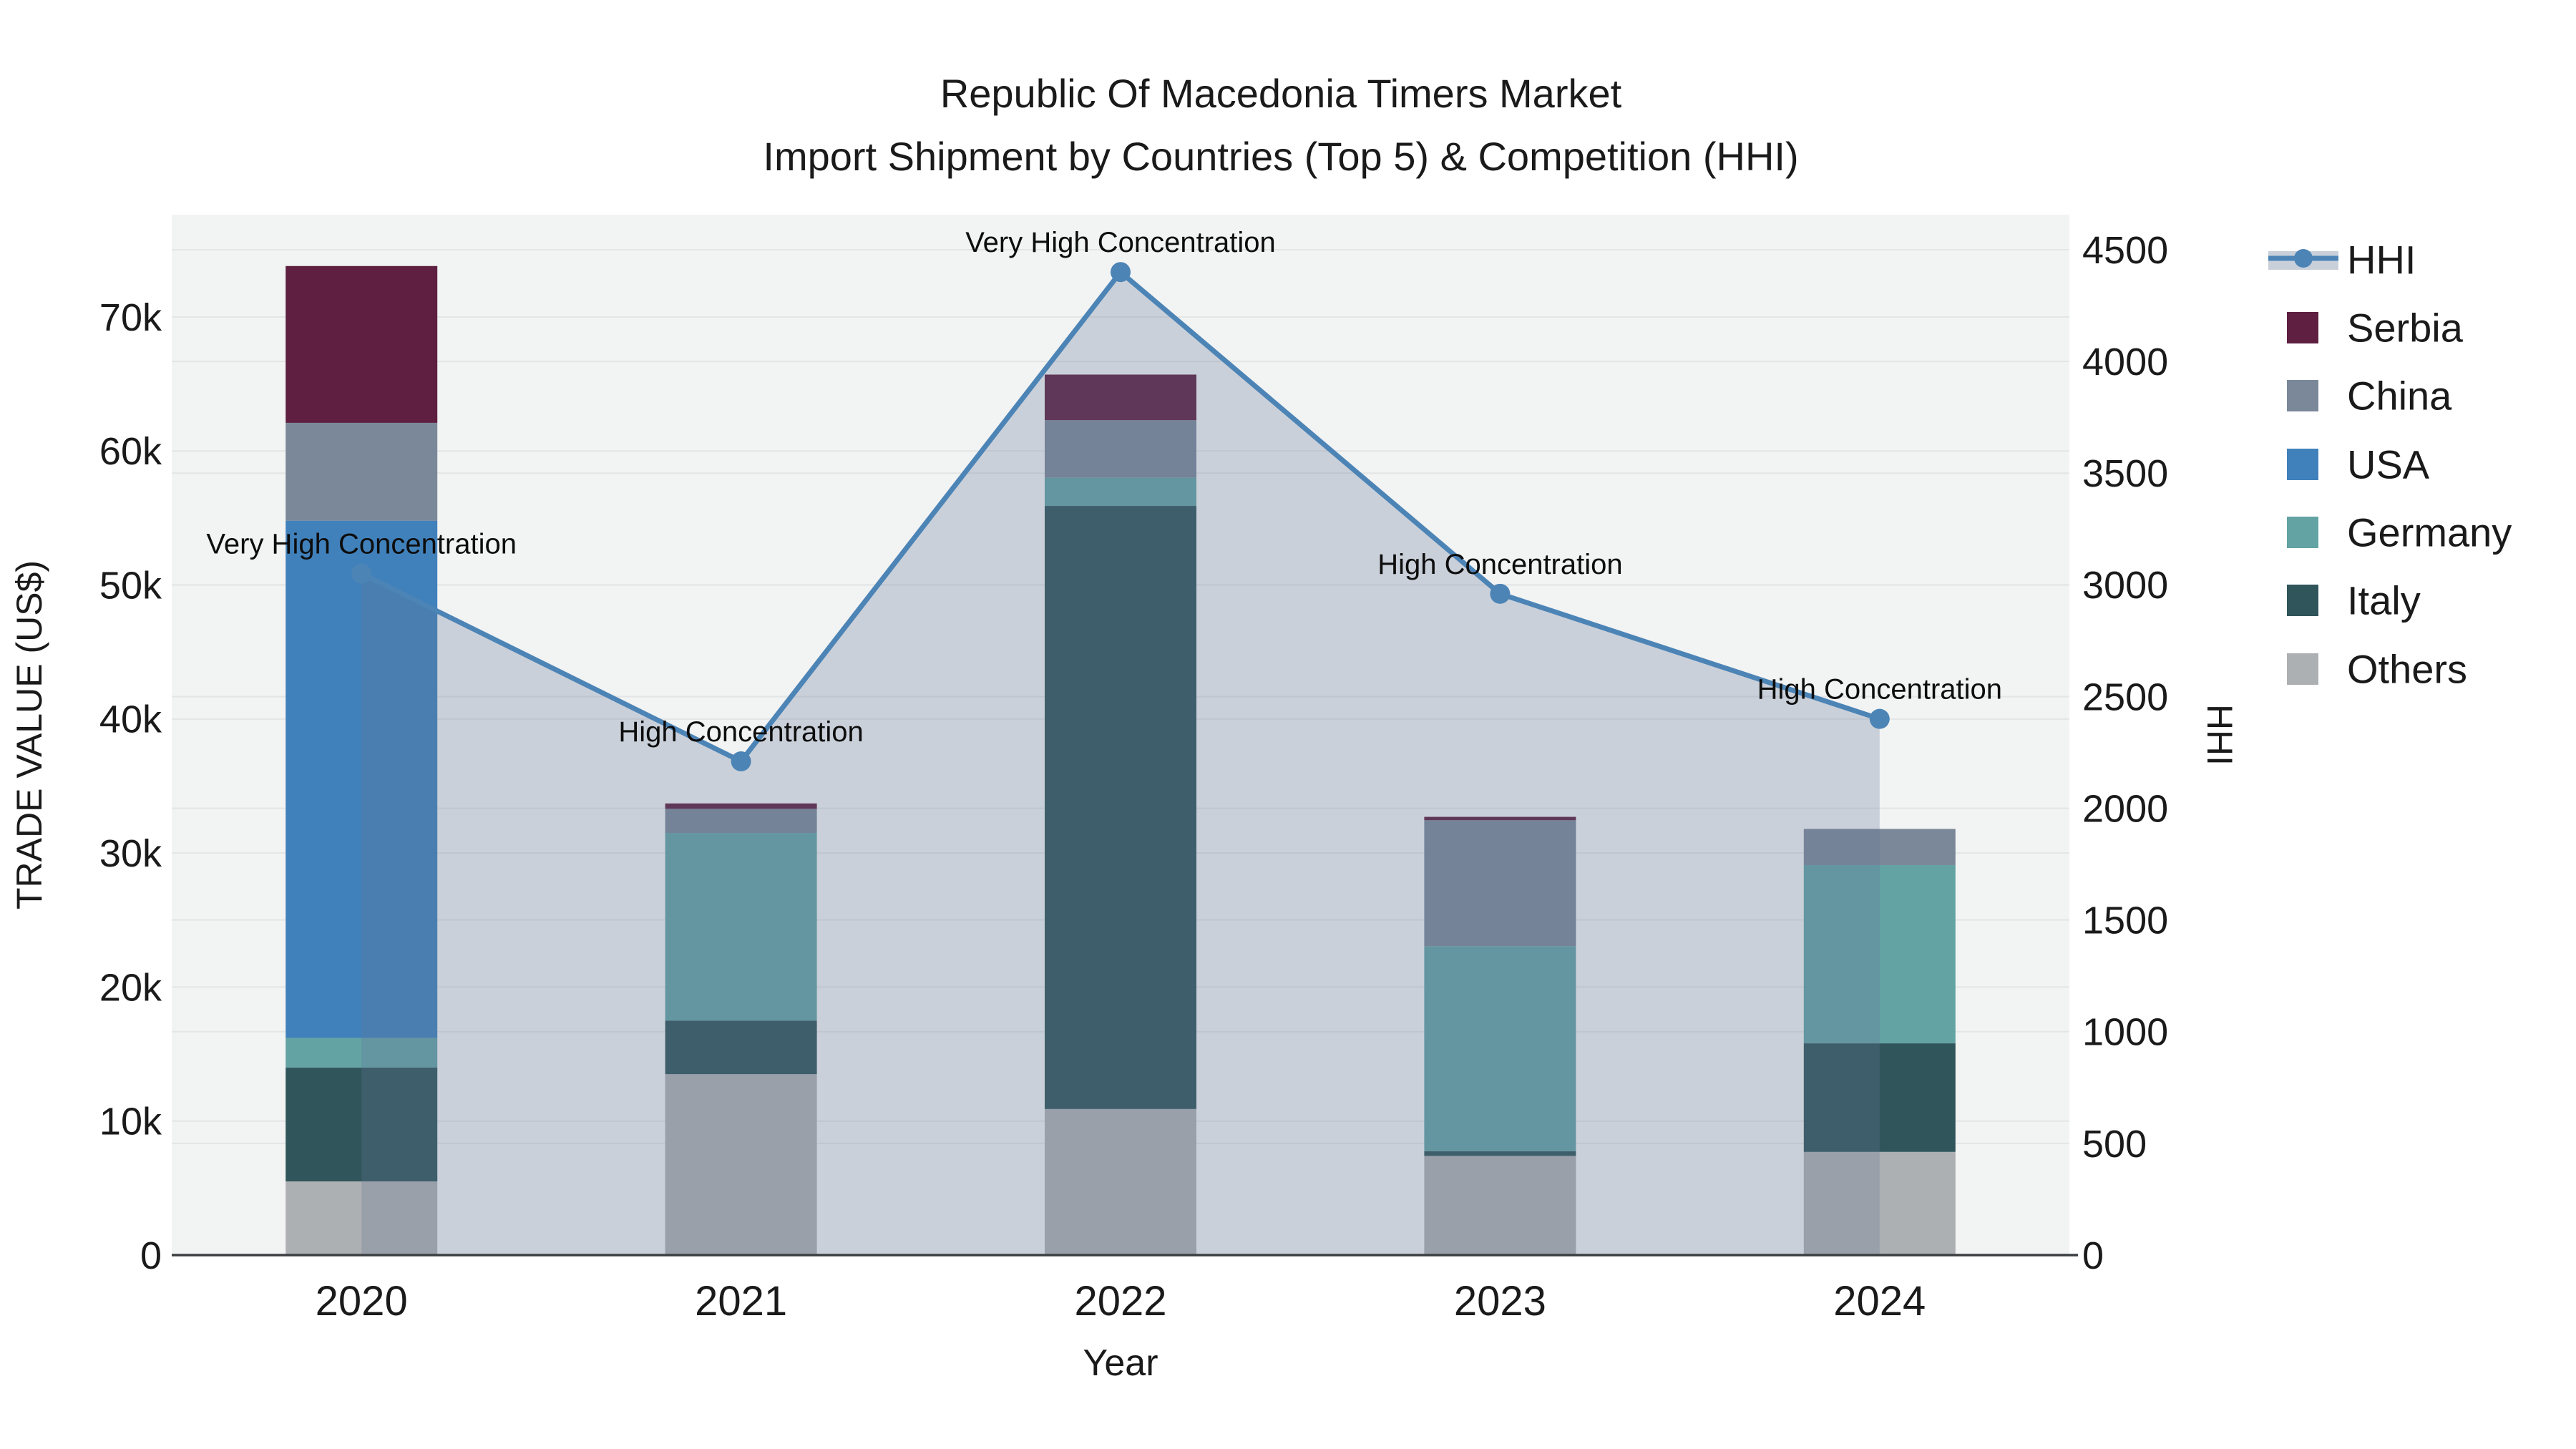 The image size is (2576, 1449). I want to click on legend-item-italy: Italy, so click(2354, 600).